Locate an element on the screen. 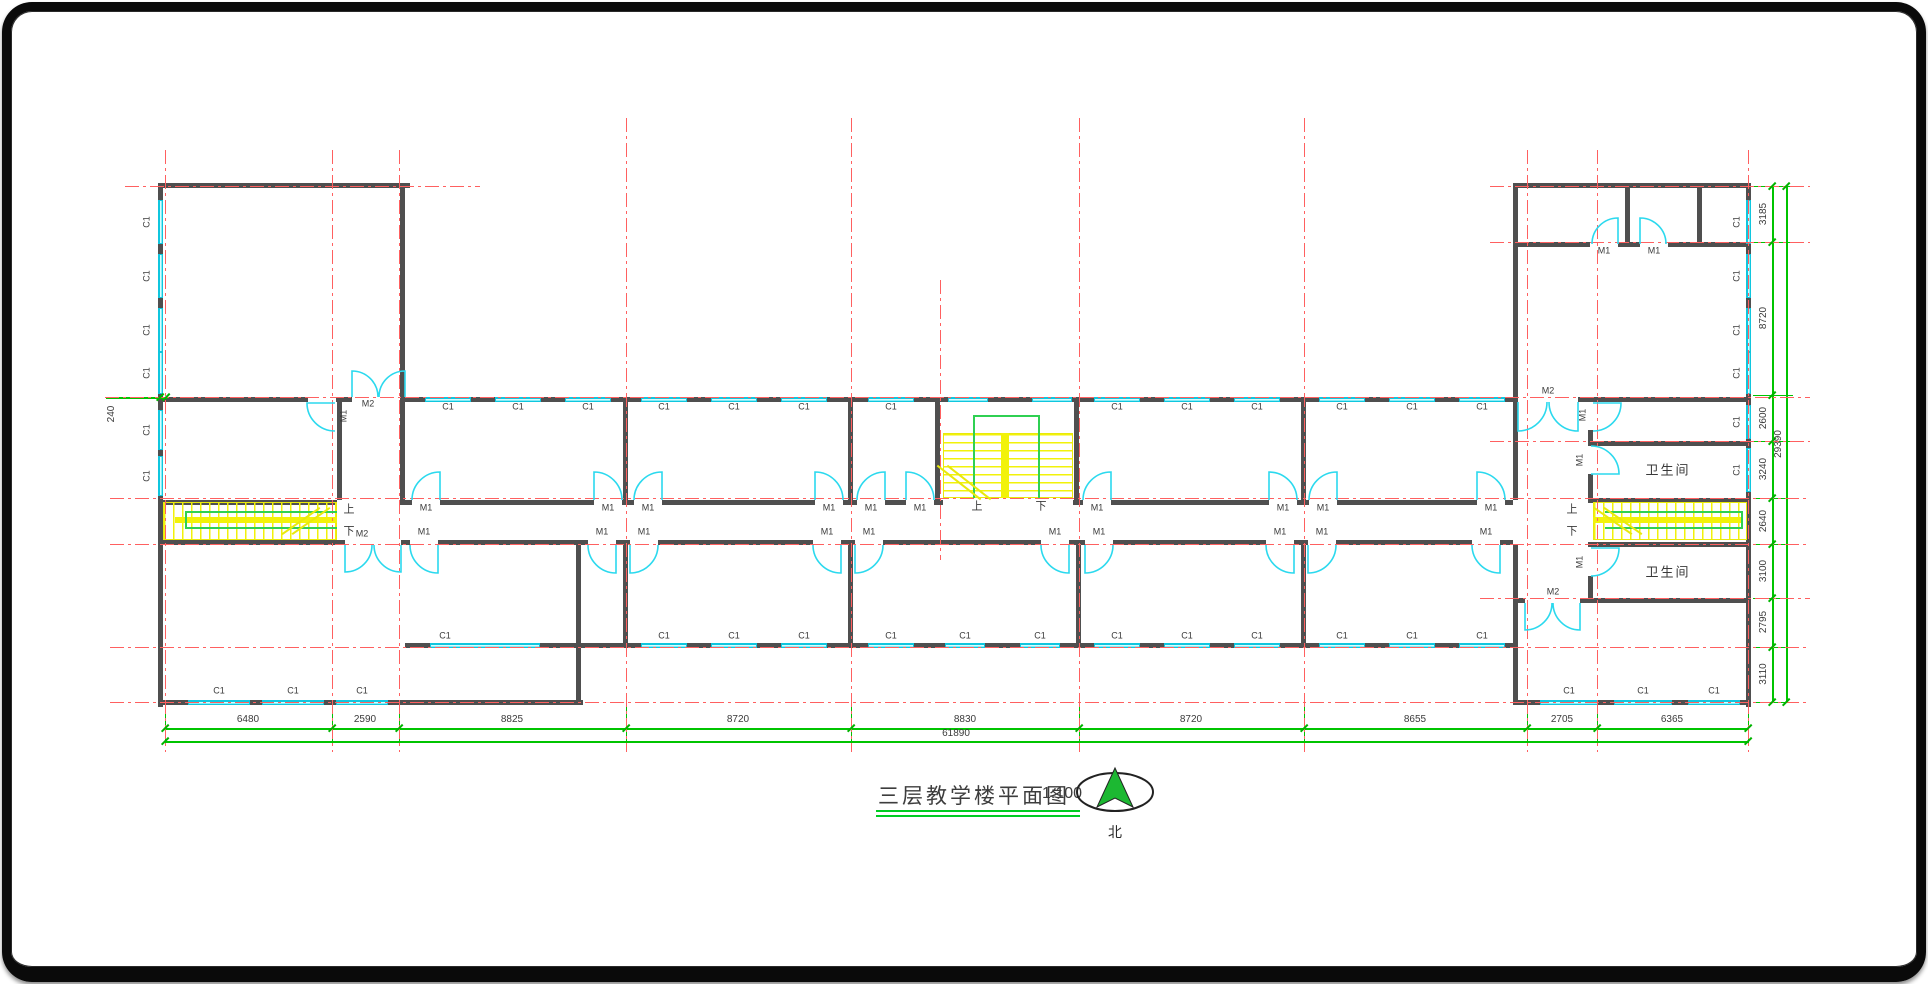  dimension-line is located at coordinates (1787, 444).